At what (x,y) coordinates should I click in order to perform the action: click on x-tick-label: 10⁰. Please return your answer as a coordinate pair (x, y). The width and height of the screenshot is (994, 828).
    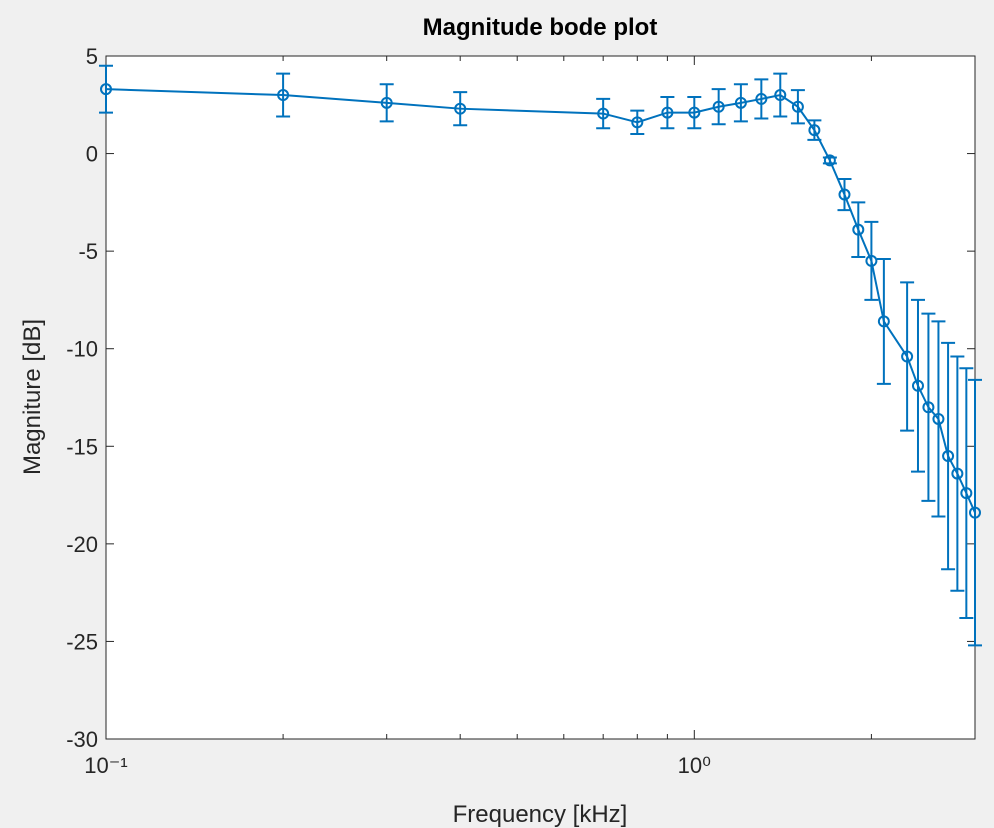
    Looking at the image, I should click on (694, 765).